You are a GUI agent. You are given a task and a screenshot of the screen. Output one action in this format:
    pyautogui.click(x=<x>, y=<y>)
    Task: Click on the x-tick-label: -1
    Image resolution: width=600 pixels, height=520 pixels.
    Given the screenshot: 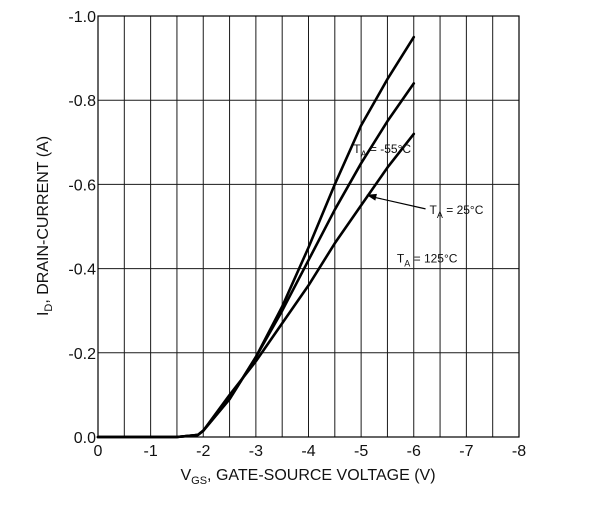 What is the action you would take?
    pyautogui.click(x=151, y=451)
    